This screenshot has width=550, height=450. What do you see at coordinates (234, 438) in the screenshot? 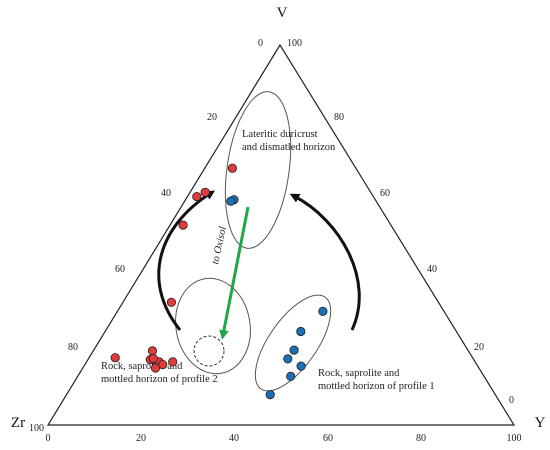
I see `bottom-tick-label: 40` at bounding box center [234, 438].